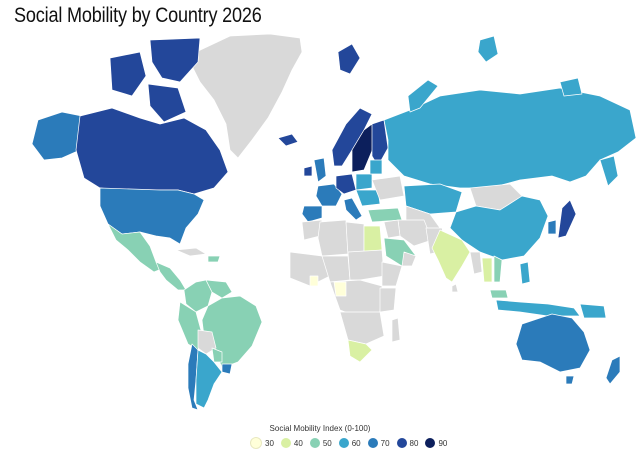 The height and width of the screenshot is (449, 640). Describe the element at coordinates (368, 198) in the screenshot. I see `country-eastern-europe` at that location.